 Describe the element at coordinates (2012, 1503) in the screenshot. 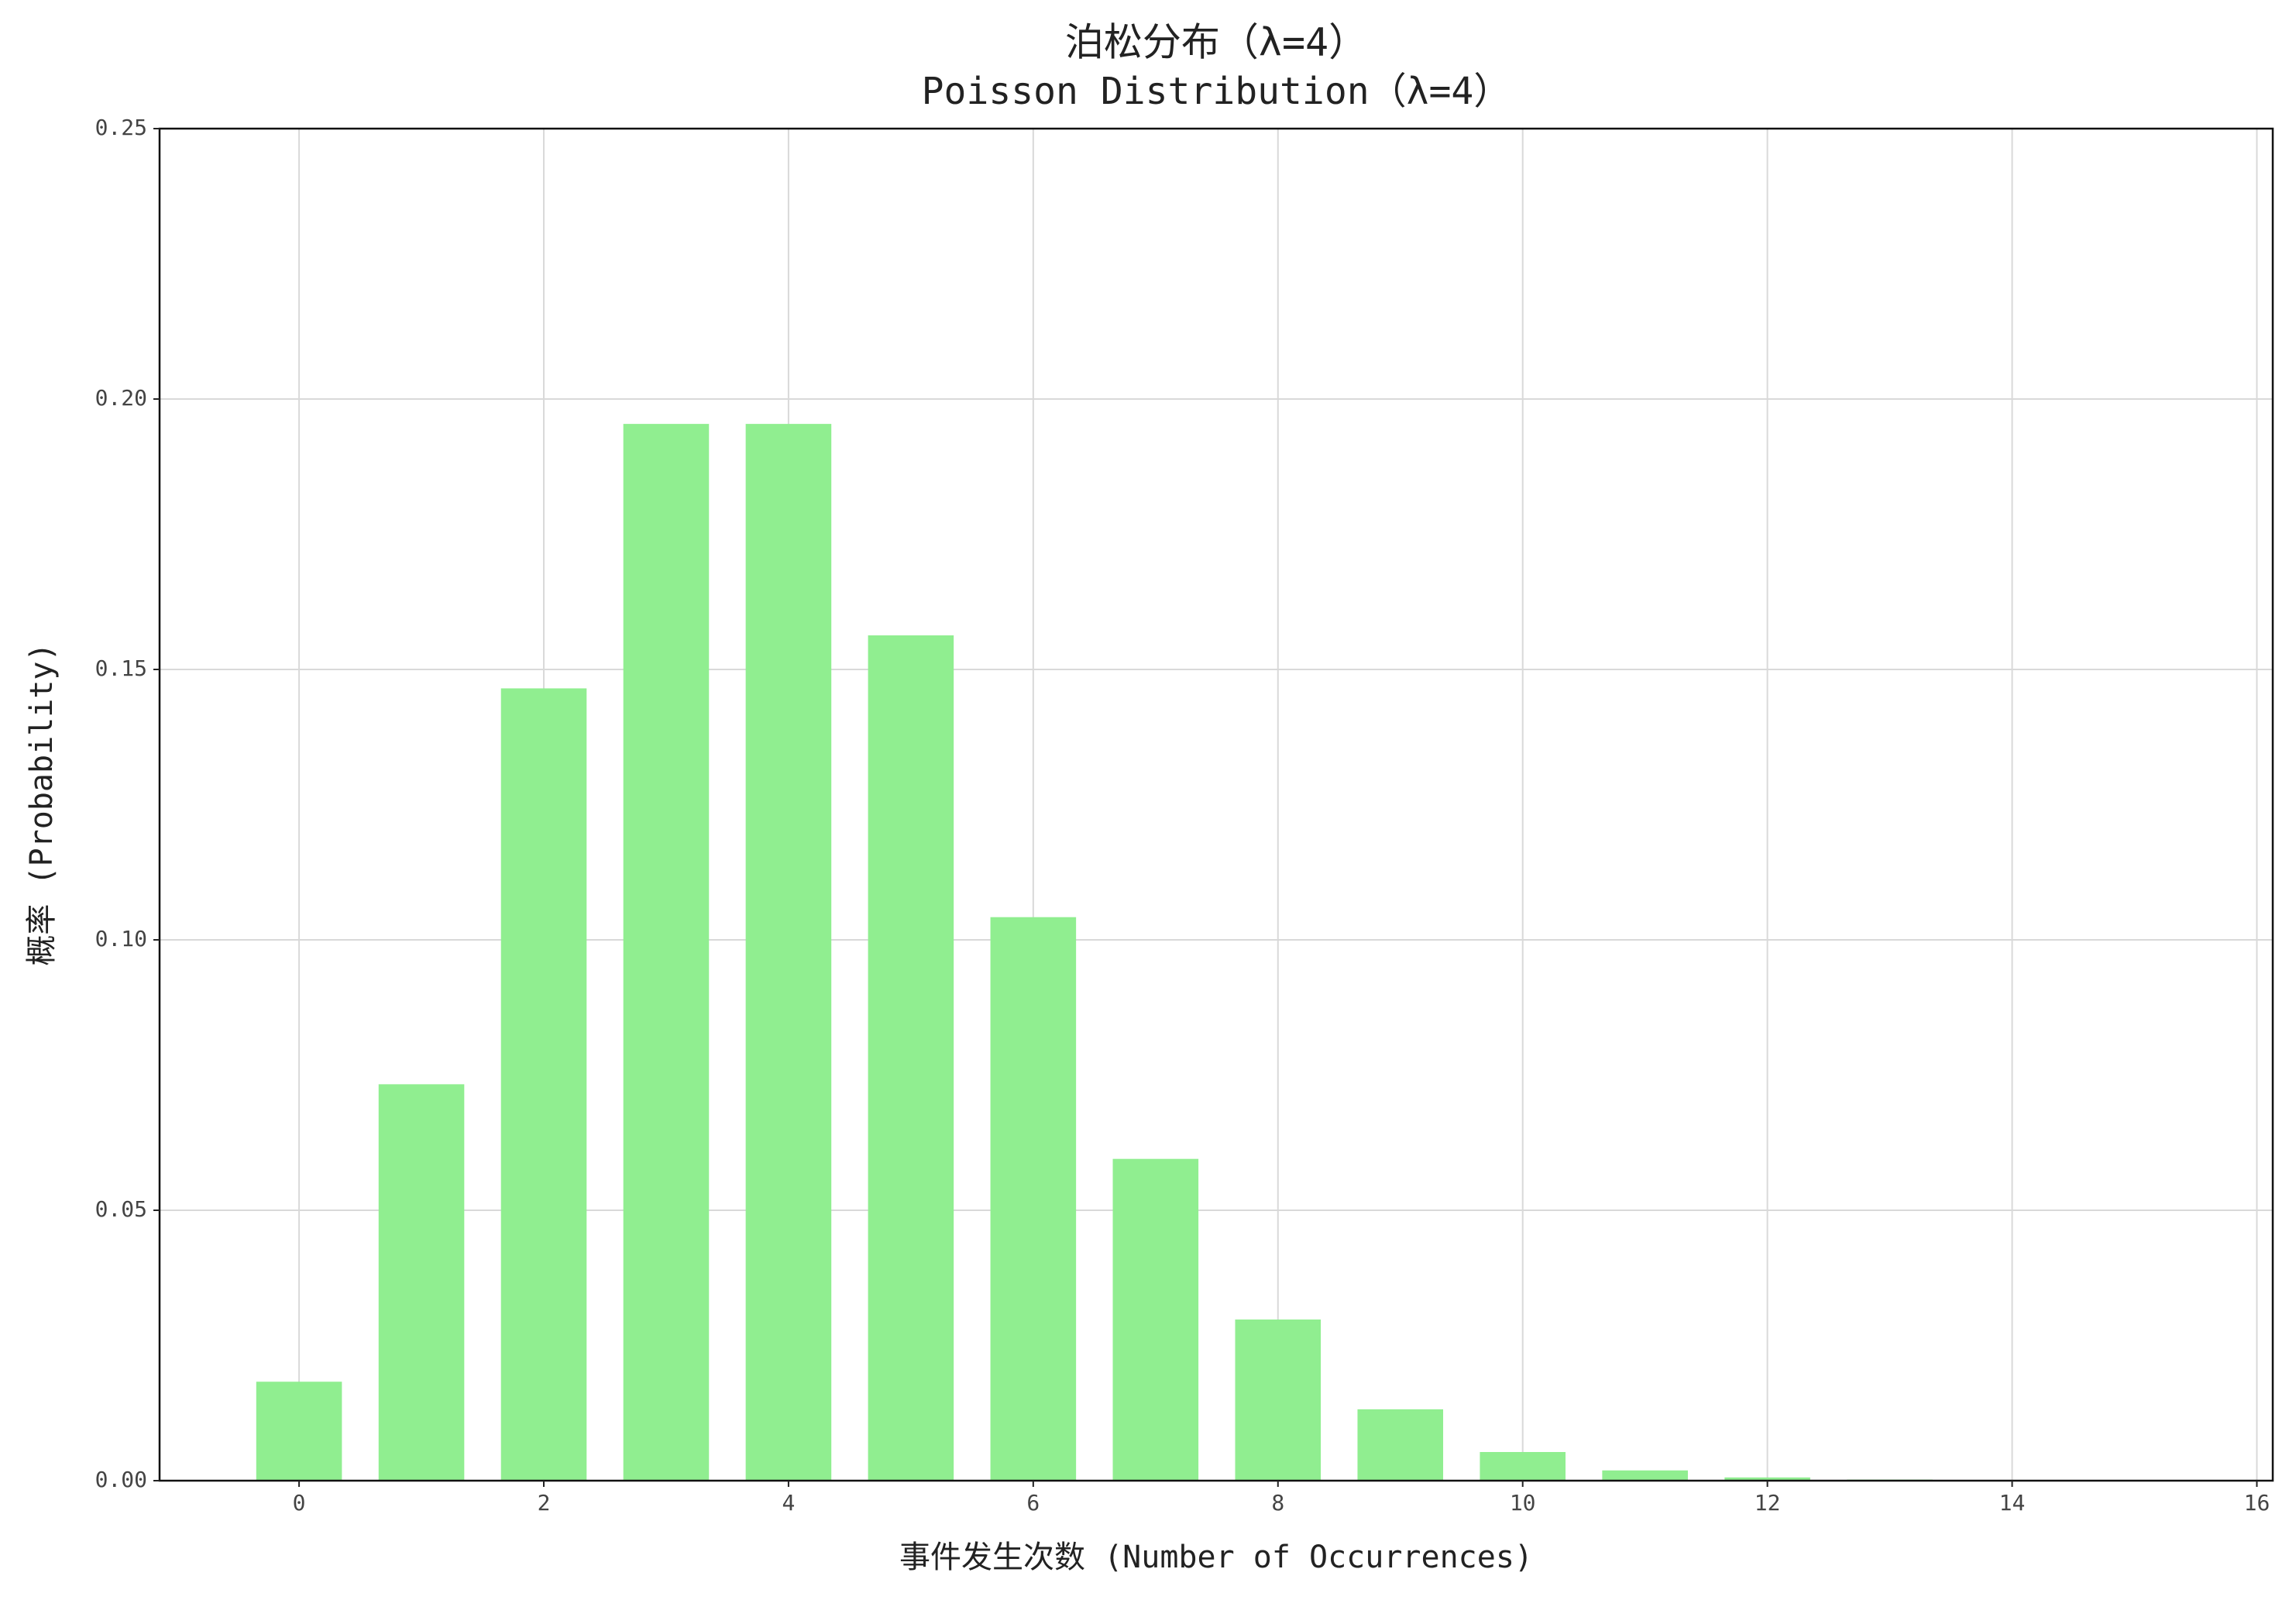

I see `x-tick-label: 14` at that location.